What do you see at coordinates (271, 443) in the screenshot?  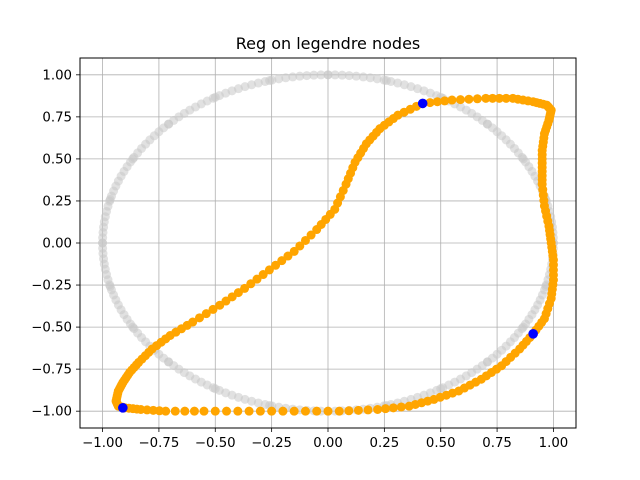 I see `x-tick-label: −0.25` at bounding box center [271, 443].